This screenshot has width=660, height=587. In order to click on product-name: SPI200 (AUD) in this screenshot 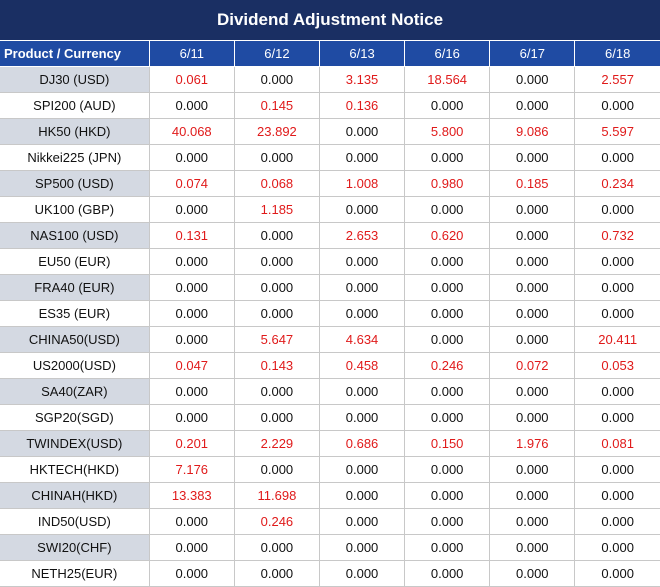, I will do `click(75, 105)`.